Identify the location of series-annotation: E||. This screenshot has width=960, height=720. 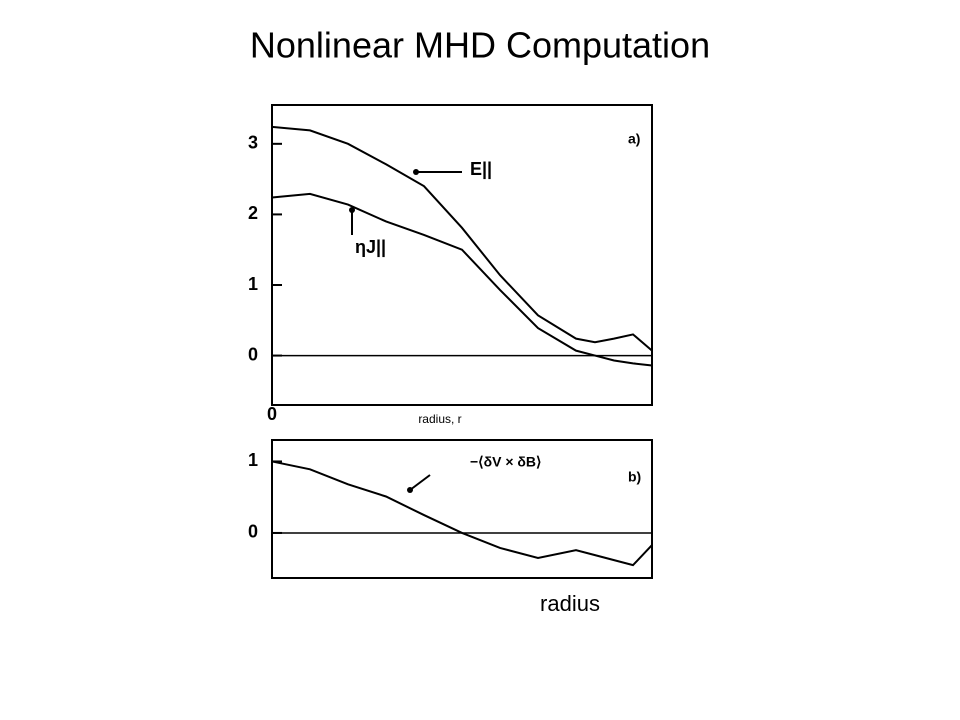
(481, 169).